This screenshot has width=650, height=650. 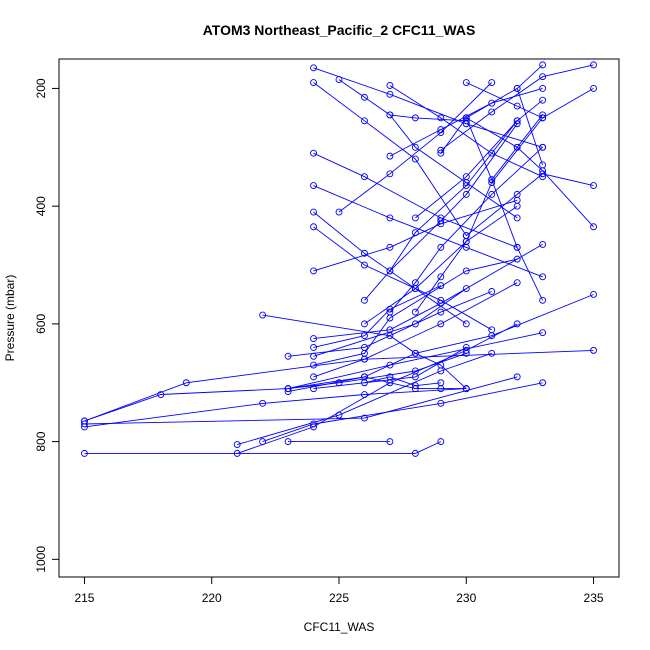 I want to click on y-axis-label: Pressure (mbar), so click(x=10, y=318).